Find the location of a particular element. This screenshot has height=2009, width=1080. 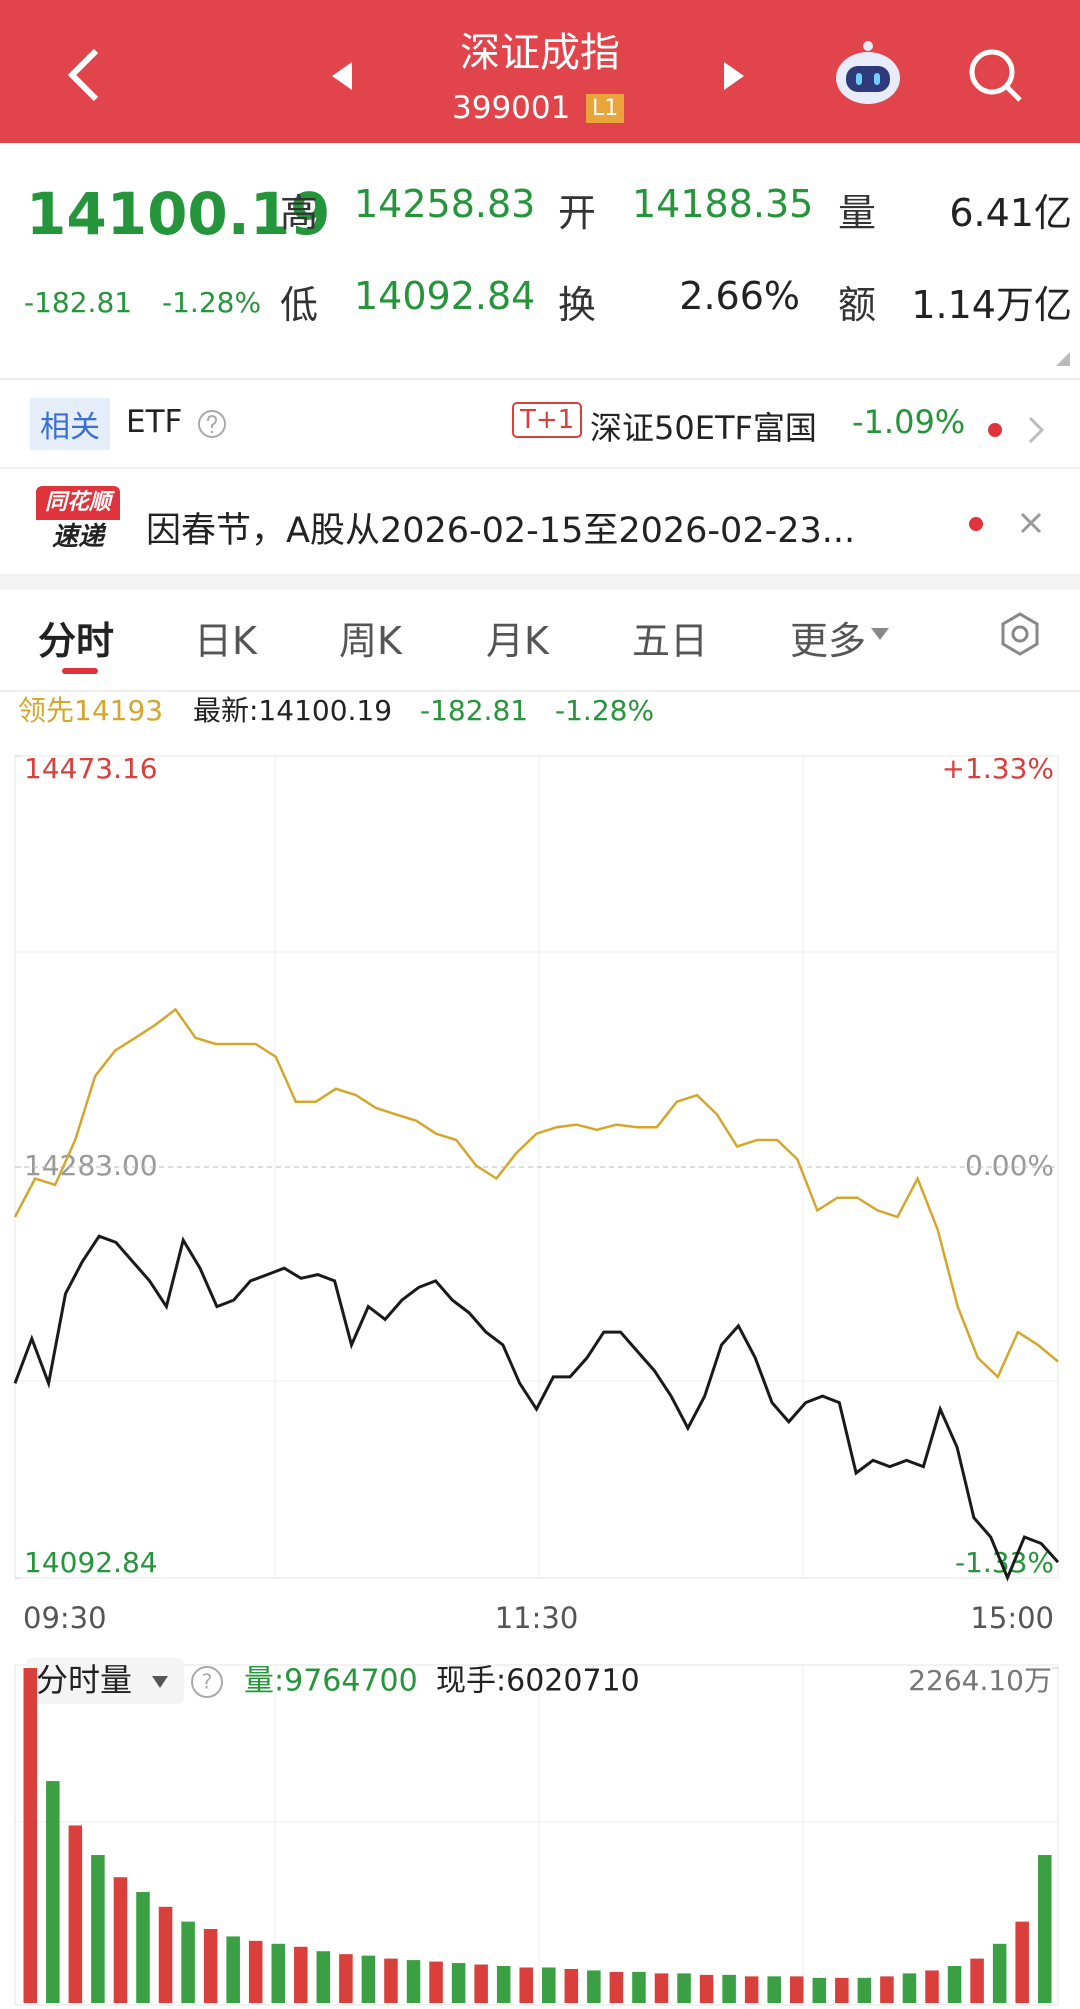

settings-icon is located at coordinates (1020, 634).